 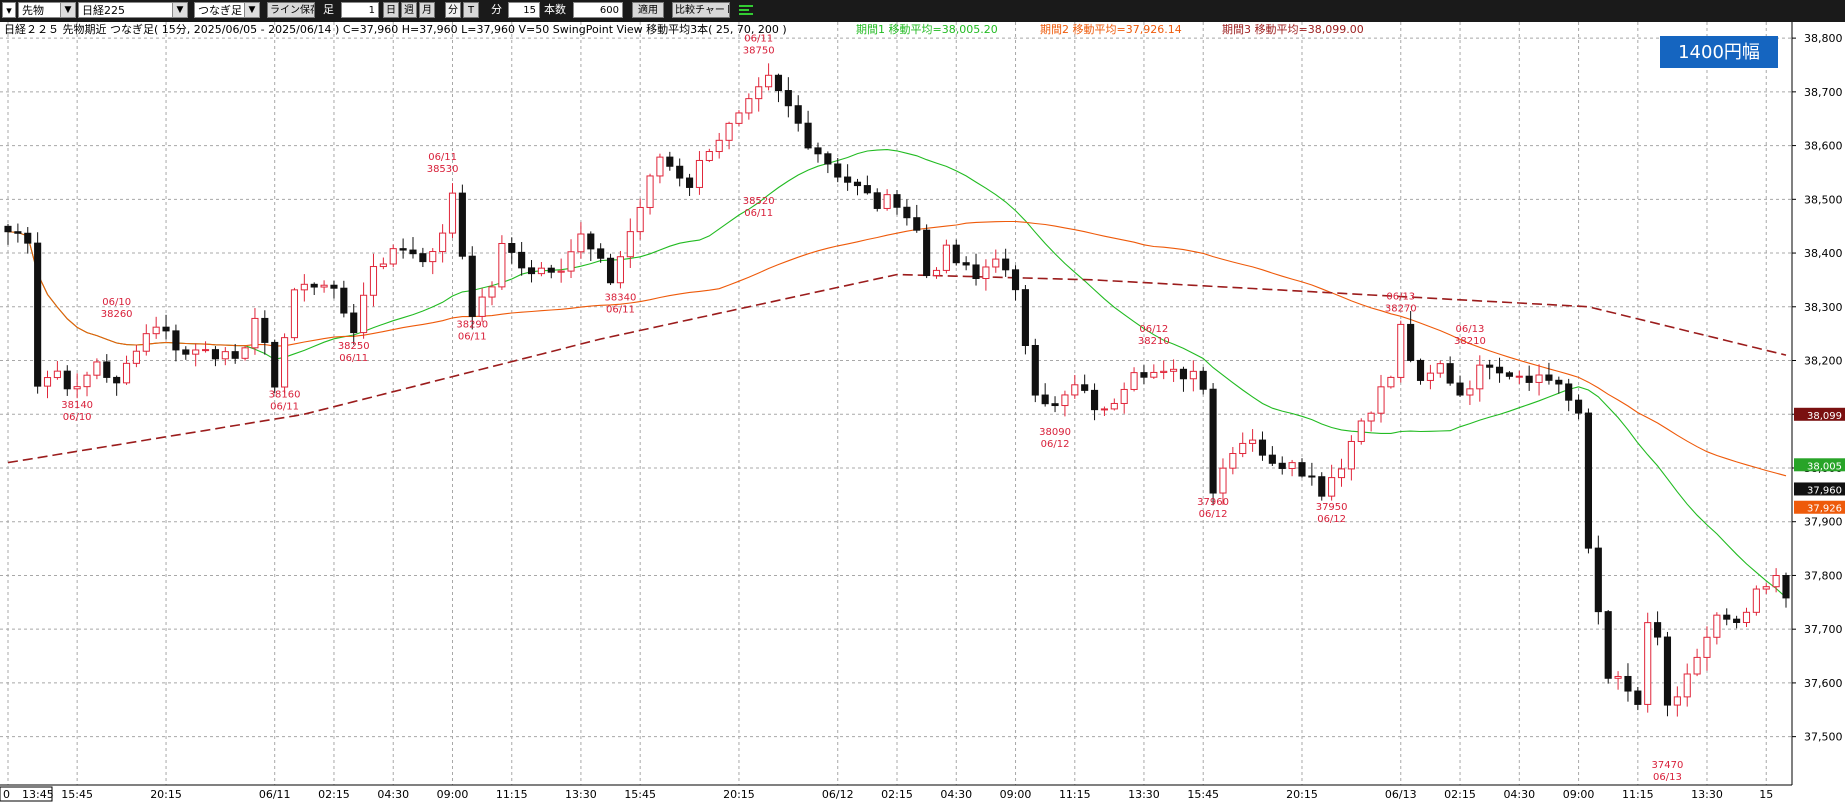 I want to click on ashi-input: 1, so click(x=360, y=10).